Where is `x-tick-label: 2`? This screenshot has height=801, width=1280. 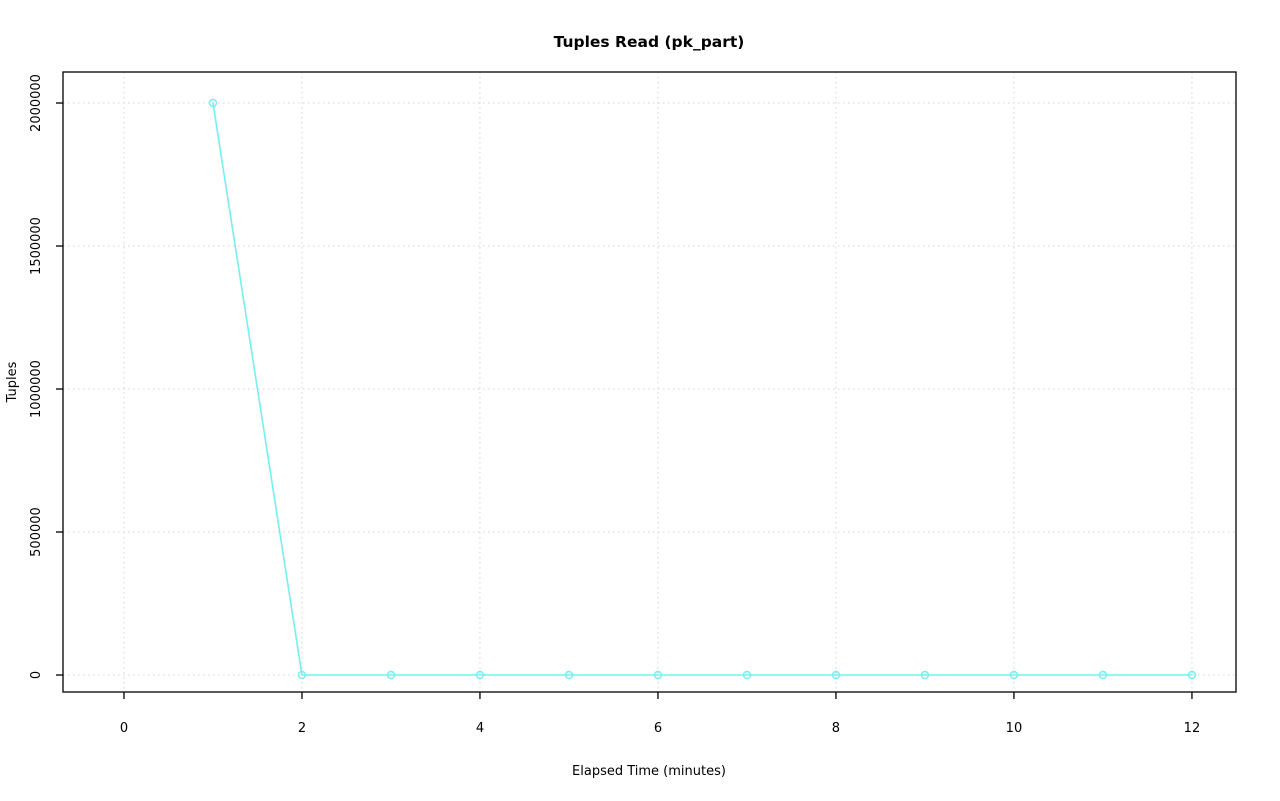 x-tick-label: 2 is located at coordinates (302, 728).